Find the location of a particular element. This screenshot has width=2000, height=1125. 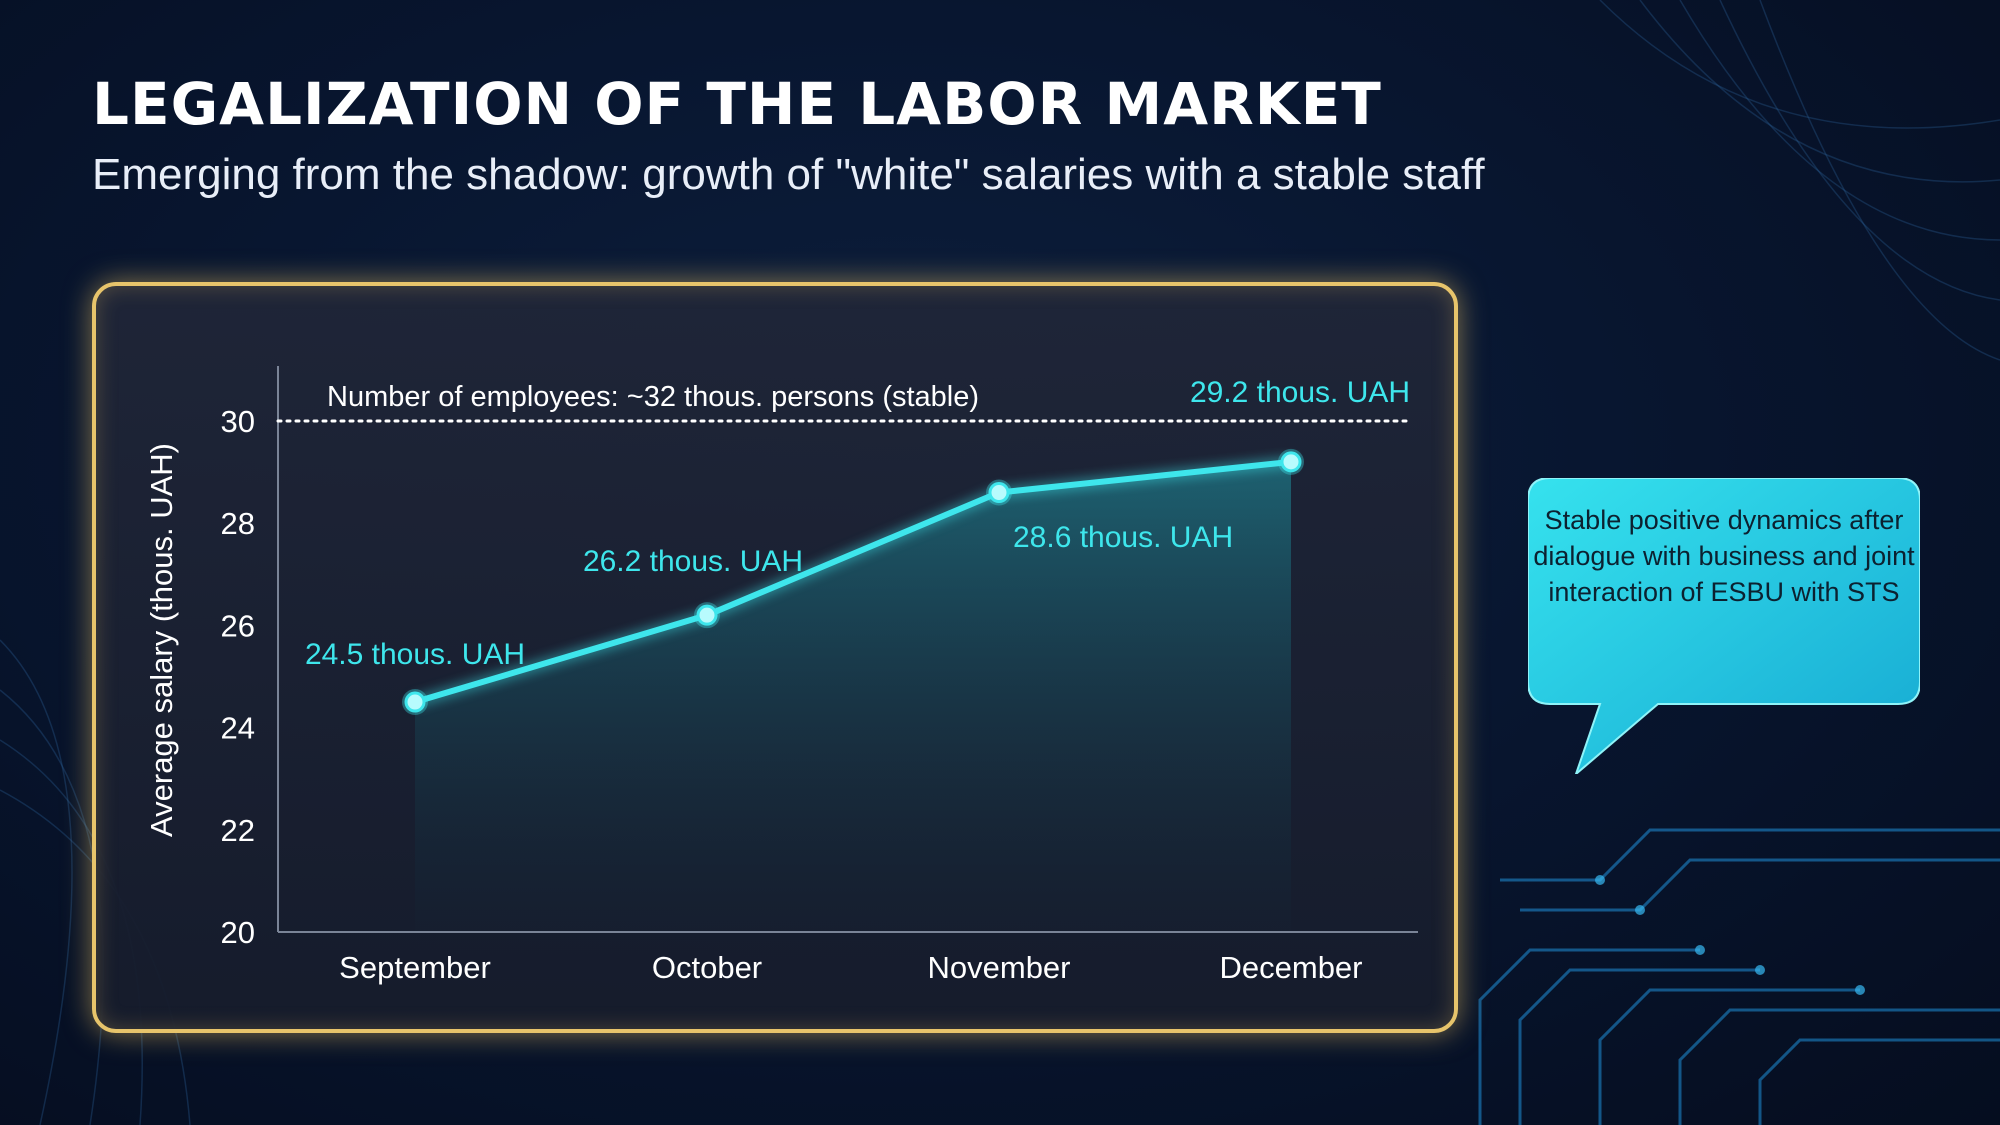

x-tick-label: September is located at coordinates (415, 967).